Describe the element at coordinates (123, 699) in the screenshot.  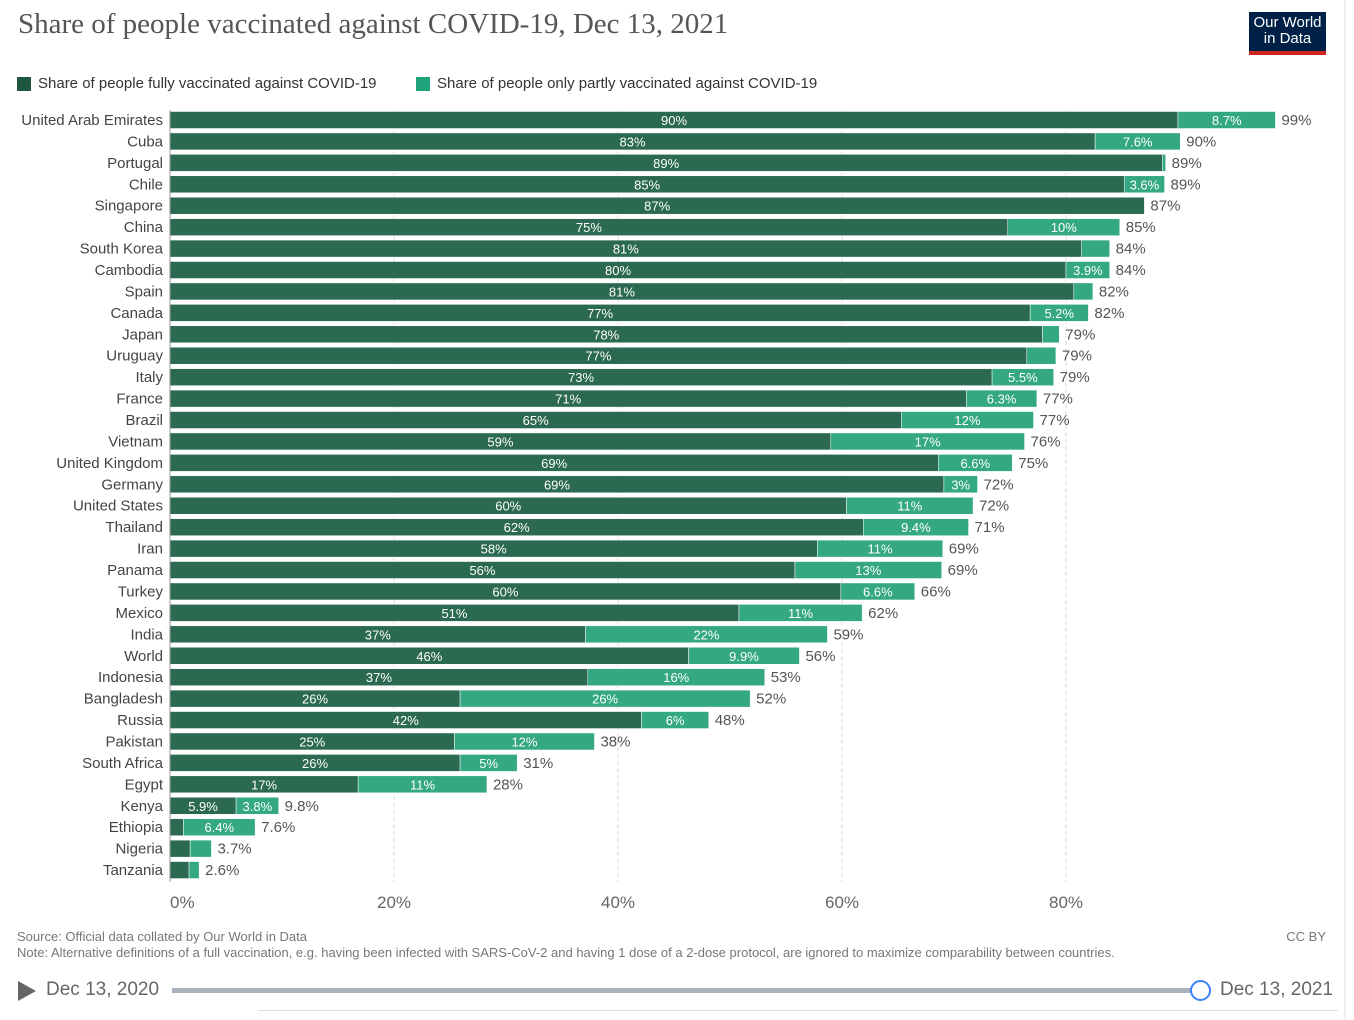
I see `country-label: Bangladesh` at that location.